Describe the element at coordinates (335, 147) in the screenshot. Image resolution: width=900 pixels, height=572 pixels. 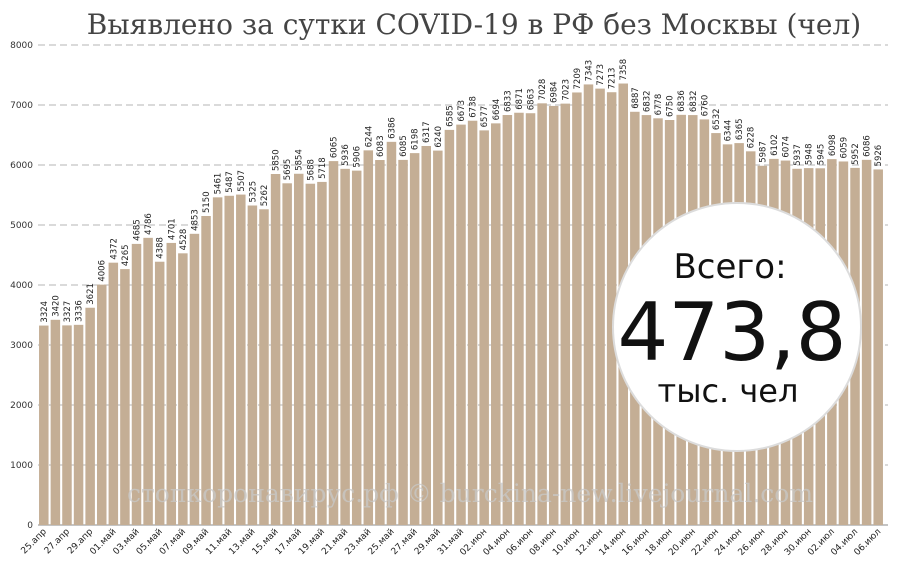
I see `data-label: 6065` at that location.